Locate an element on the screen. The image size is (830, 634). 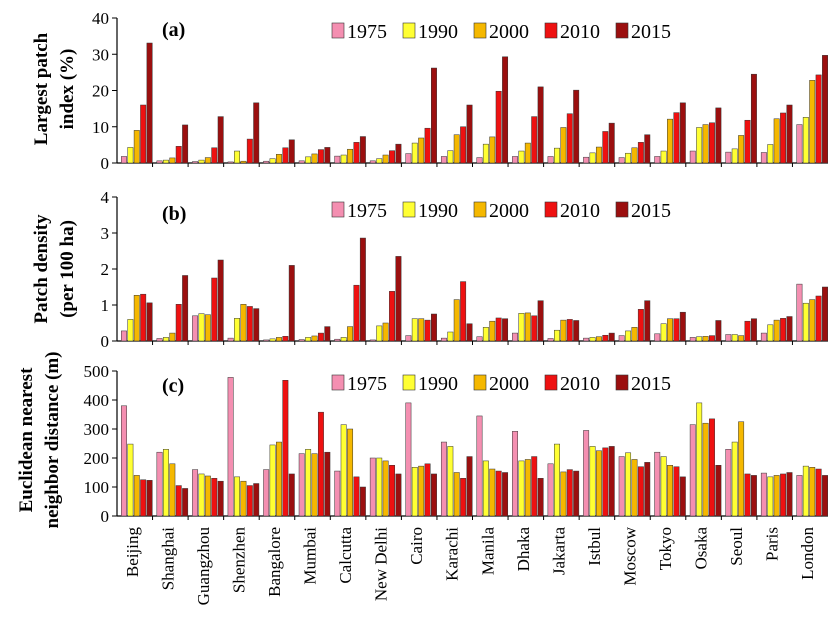
bar-a-1990-beijing is located at coordinates (130, 155).